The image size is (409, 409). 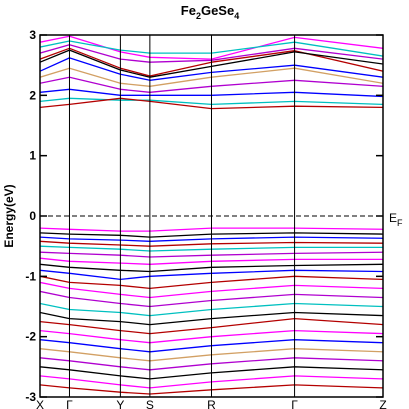 I want to click on x-tick-label: Z, so click(x=382, y=403).